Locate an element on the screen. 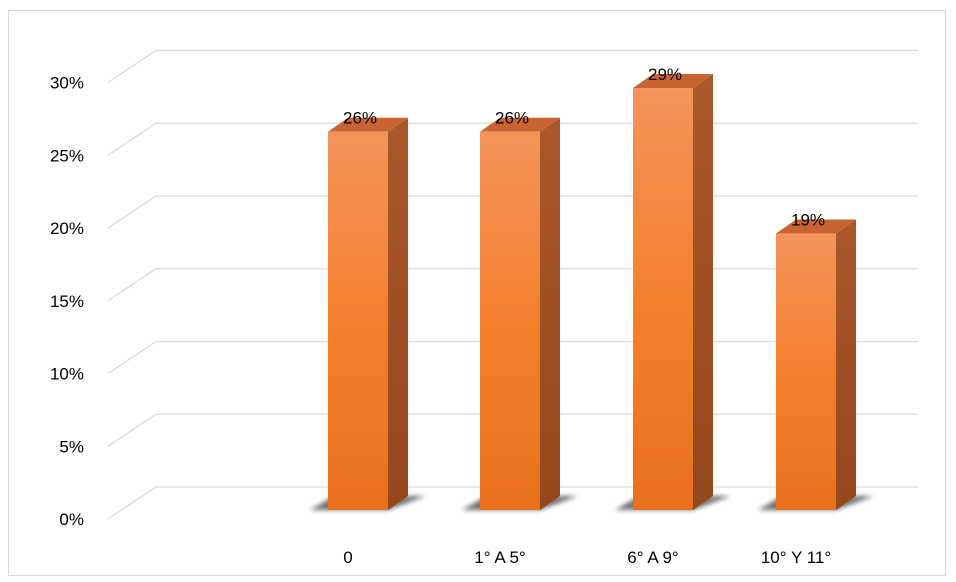 This screenshot has height=582, width=956. data-label: 29% is located at coordinates (665, 74).